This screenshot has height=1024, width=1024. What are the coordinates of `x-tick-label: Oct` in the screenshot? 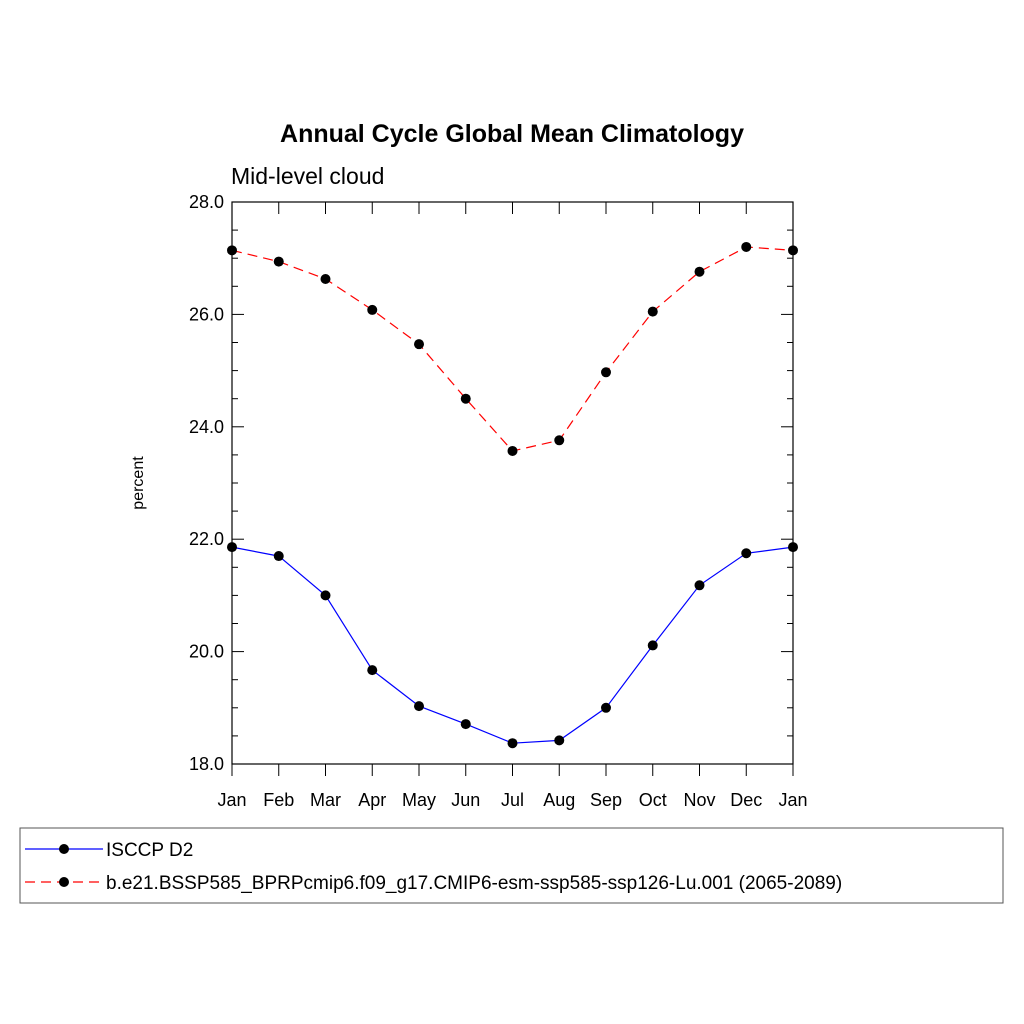 It's located at (653, 800).